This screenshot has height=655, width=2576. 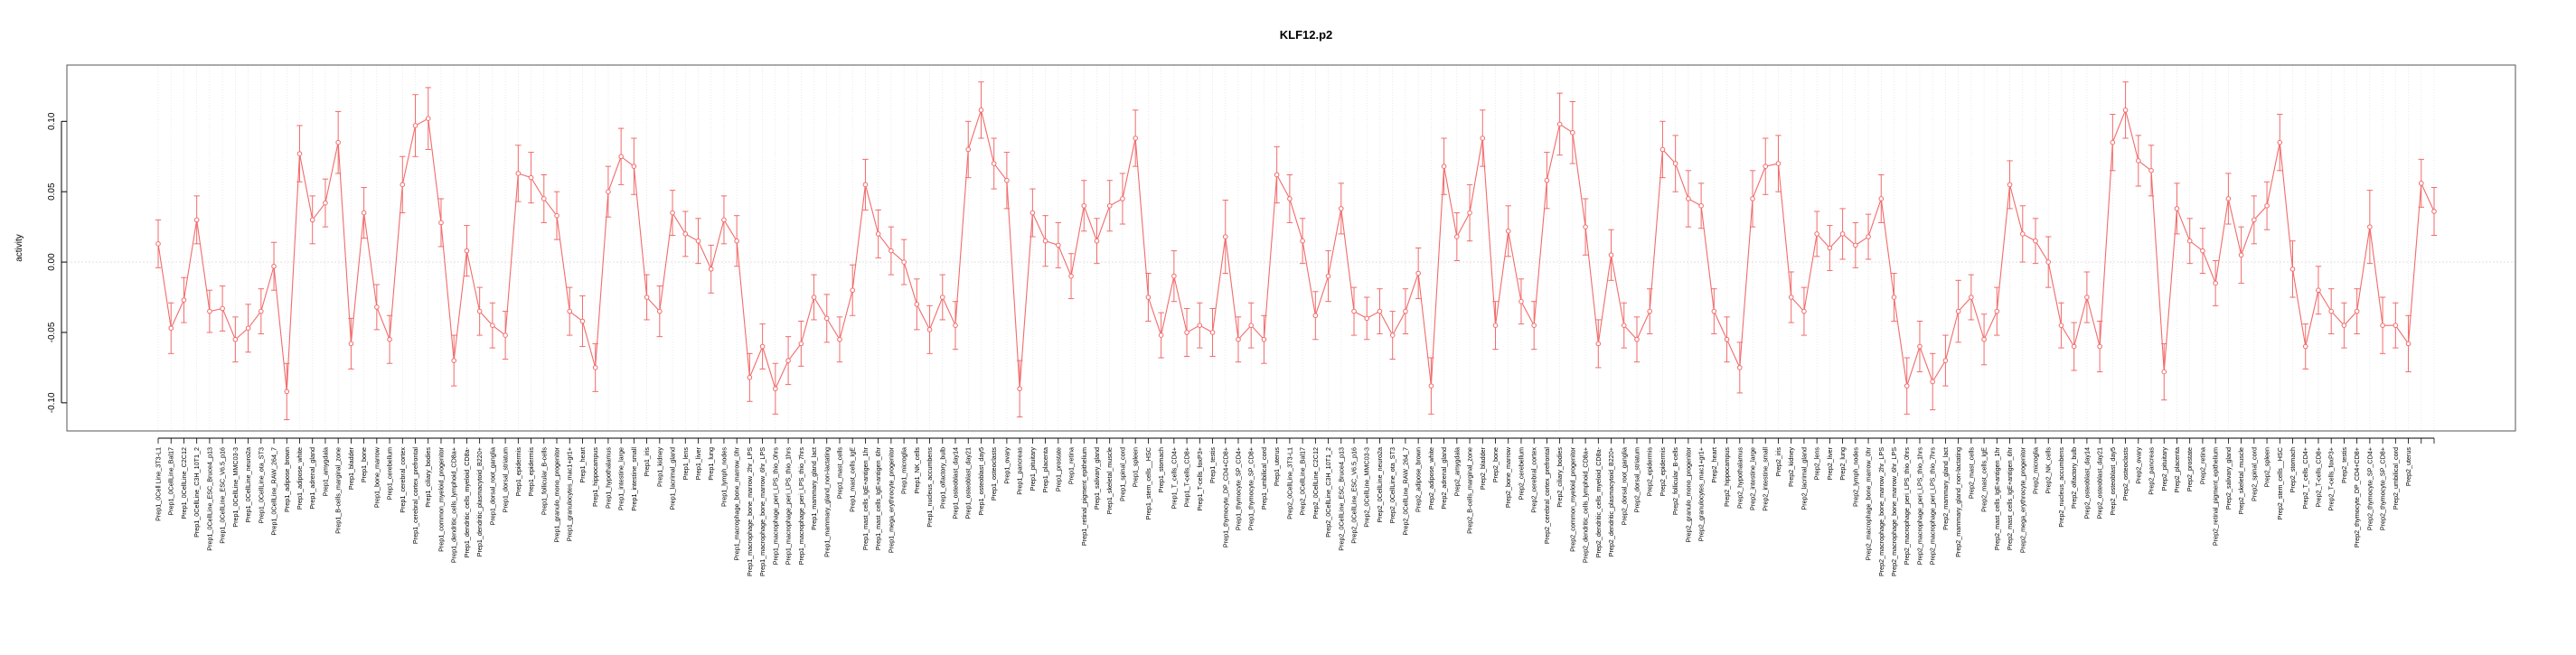 What do you see at coordinates (2022, 499) in the screenshot?
I see `x-tick-label: Prep2_mega_erythrocyte_progenitor` at bounding box center [2022, 499].